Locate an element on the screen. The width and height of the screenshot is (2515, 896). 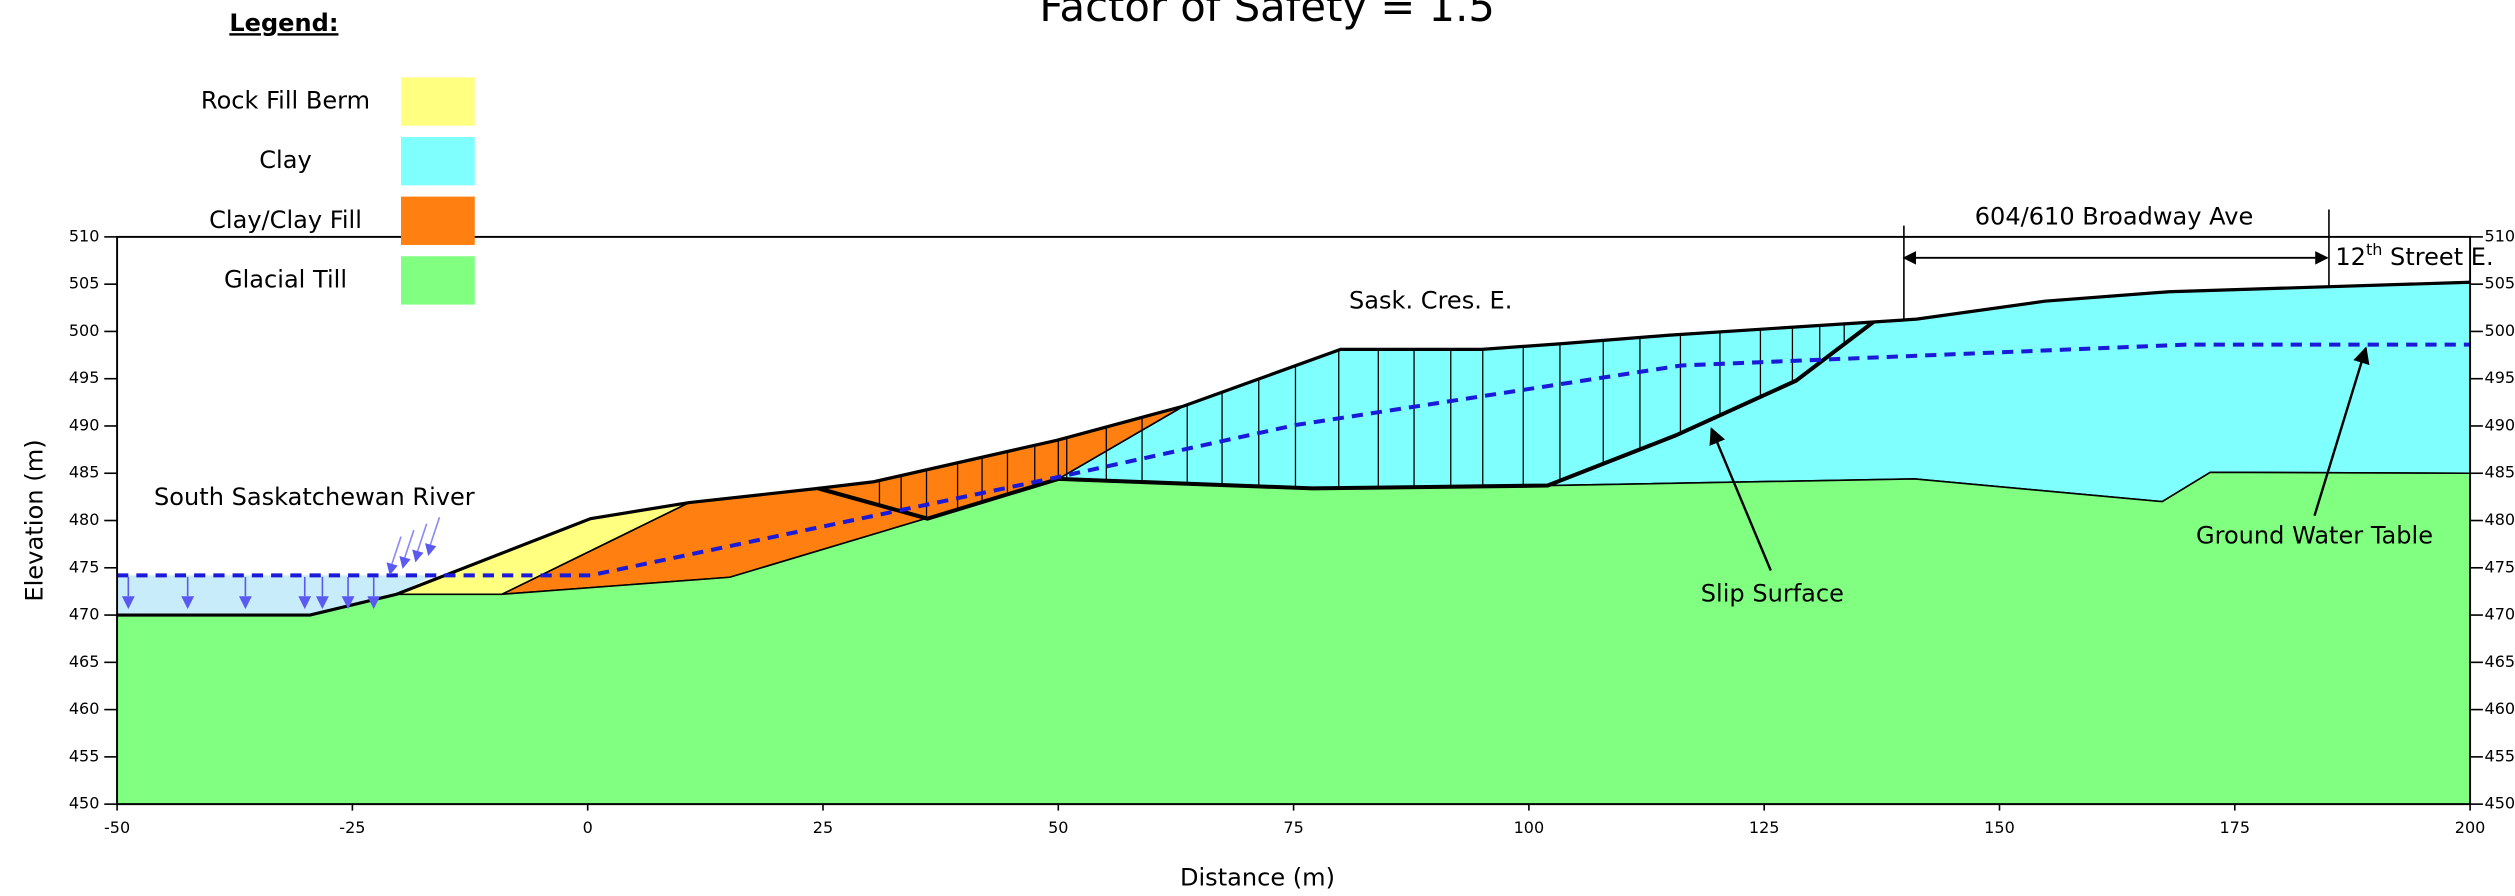
legend-label: Rock Fill Berm is located at coordinates (285, 100).